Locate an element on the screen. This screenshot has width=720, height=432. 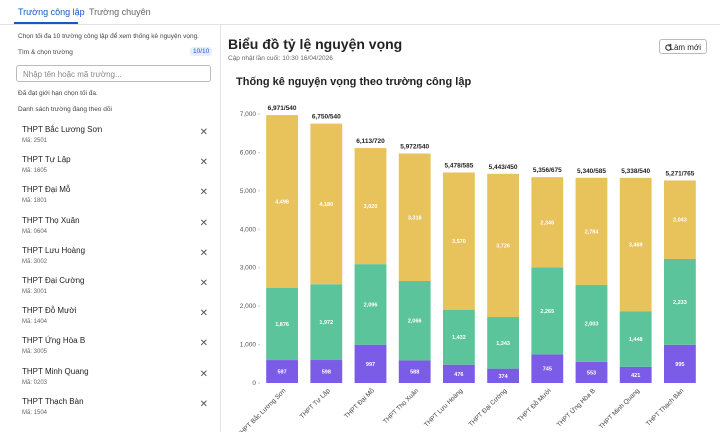
bar-total-label: 5,340/585 is located at coordinates (591, 171).